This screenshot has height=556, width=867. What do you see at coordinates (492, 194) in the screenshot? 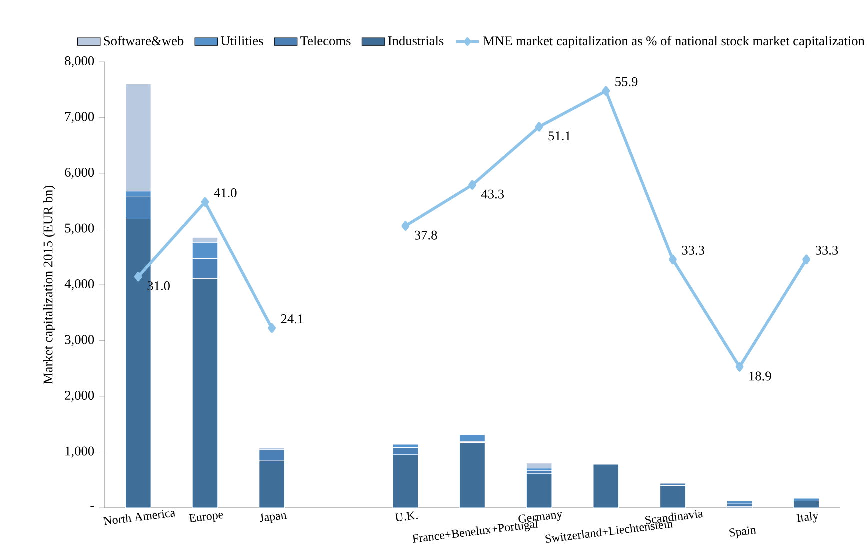
I see `data-label: 43.3` at bounding box center [492, 194].